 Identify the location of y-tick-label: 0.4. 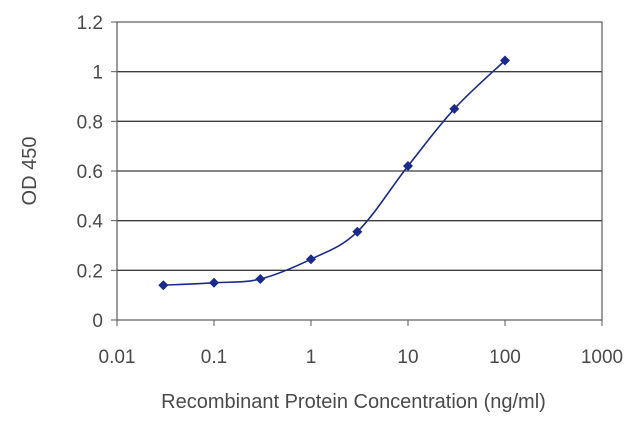
(90, 222).